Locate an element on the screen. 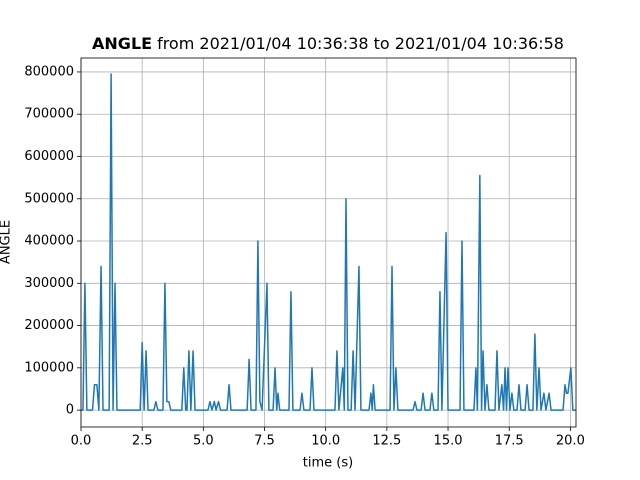  x-tick-label: 17.5 is located at coordinates (509, 441).